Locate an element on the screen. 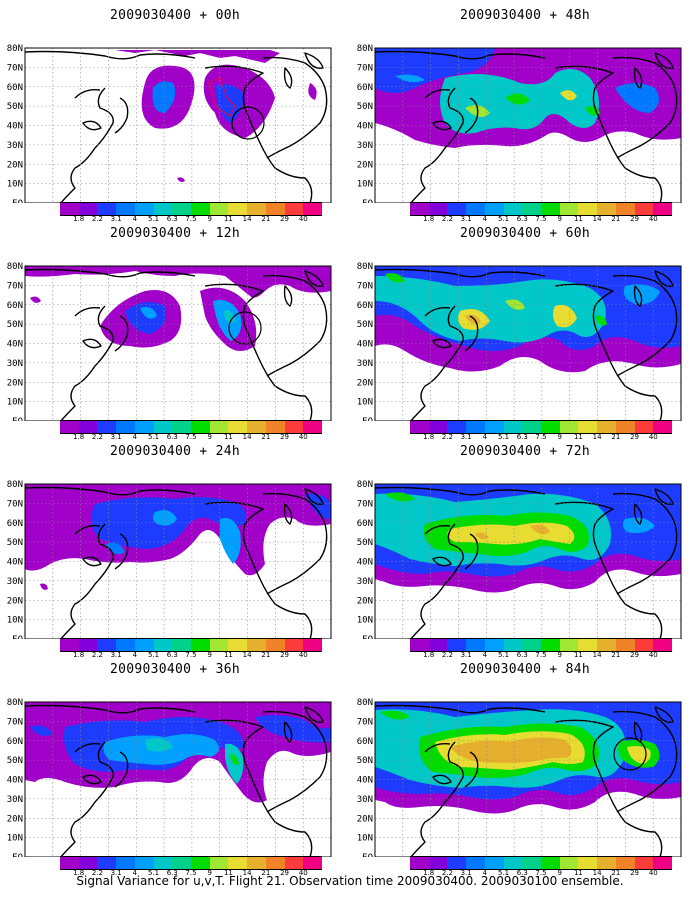 The width and height of the screenshot is (700, 900). panel-title: 2009030400 + 48h is located at coordinates (525, 15).